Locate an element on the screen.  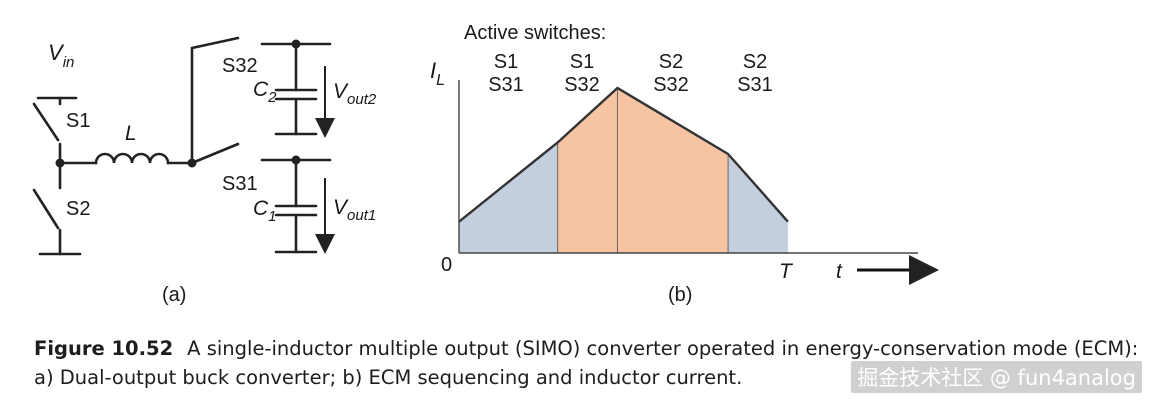
panel-b-label: (b) is located at coordinates (680, 295).